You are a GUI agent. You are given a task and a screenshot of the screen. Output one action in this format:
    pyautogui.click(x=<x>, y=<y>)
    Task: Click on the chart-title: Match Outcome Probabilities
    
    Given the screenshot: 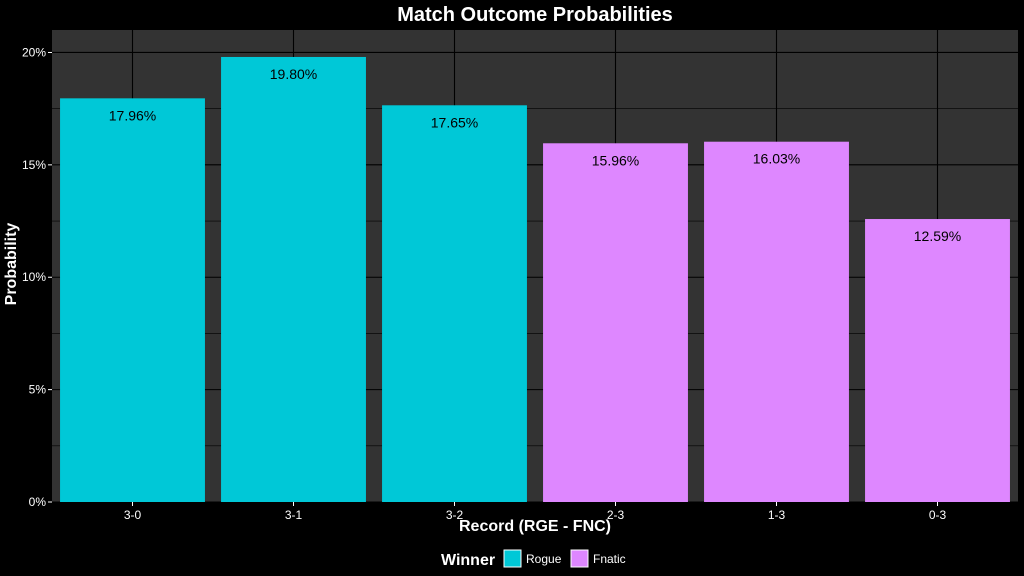 What is the action you would take?
    pyautogui.click(x=535, y=15)
    